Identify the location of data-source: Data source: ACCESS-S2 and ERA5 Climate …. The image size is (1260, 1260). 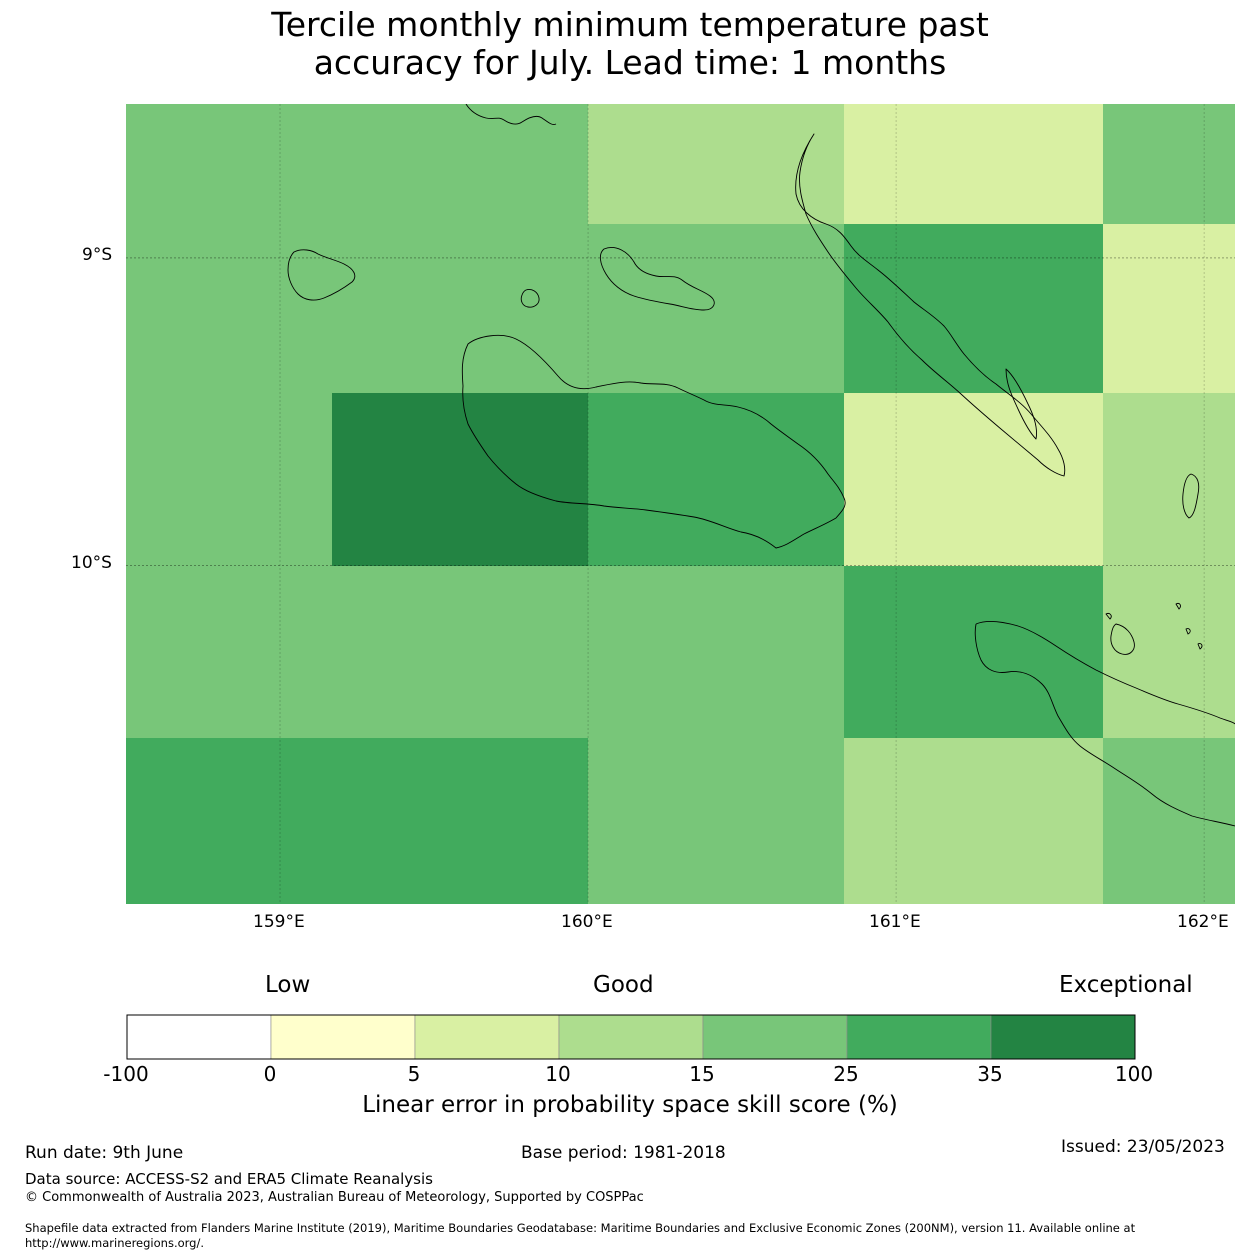
(229, 1179).